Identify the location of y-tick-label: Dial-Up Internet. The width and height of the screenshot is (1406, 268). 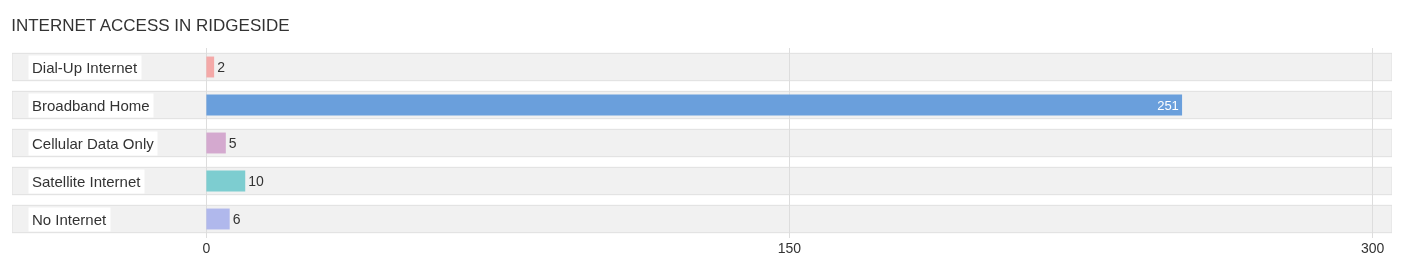
(85, 67).